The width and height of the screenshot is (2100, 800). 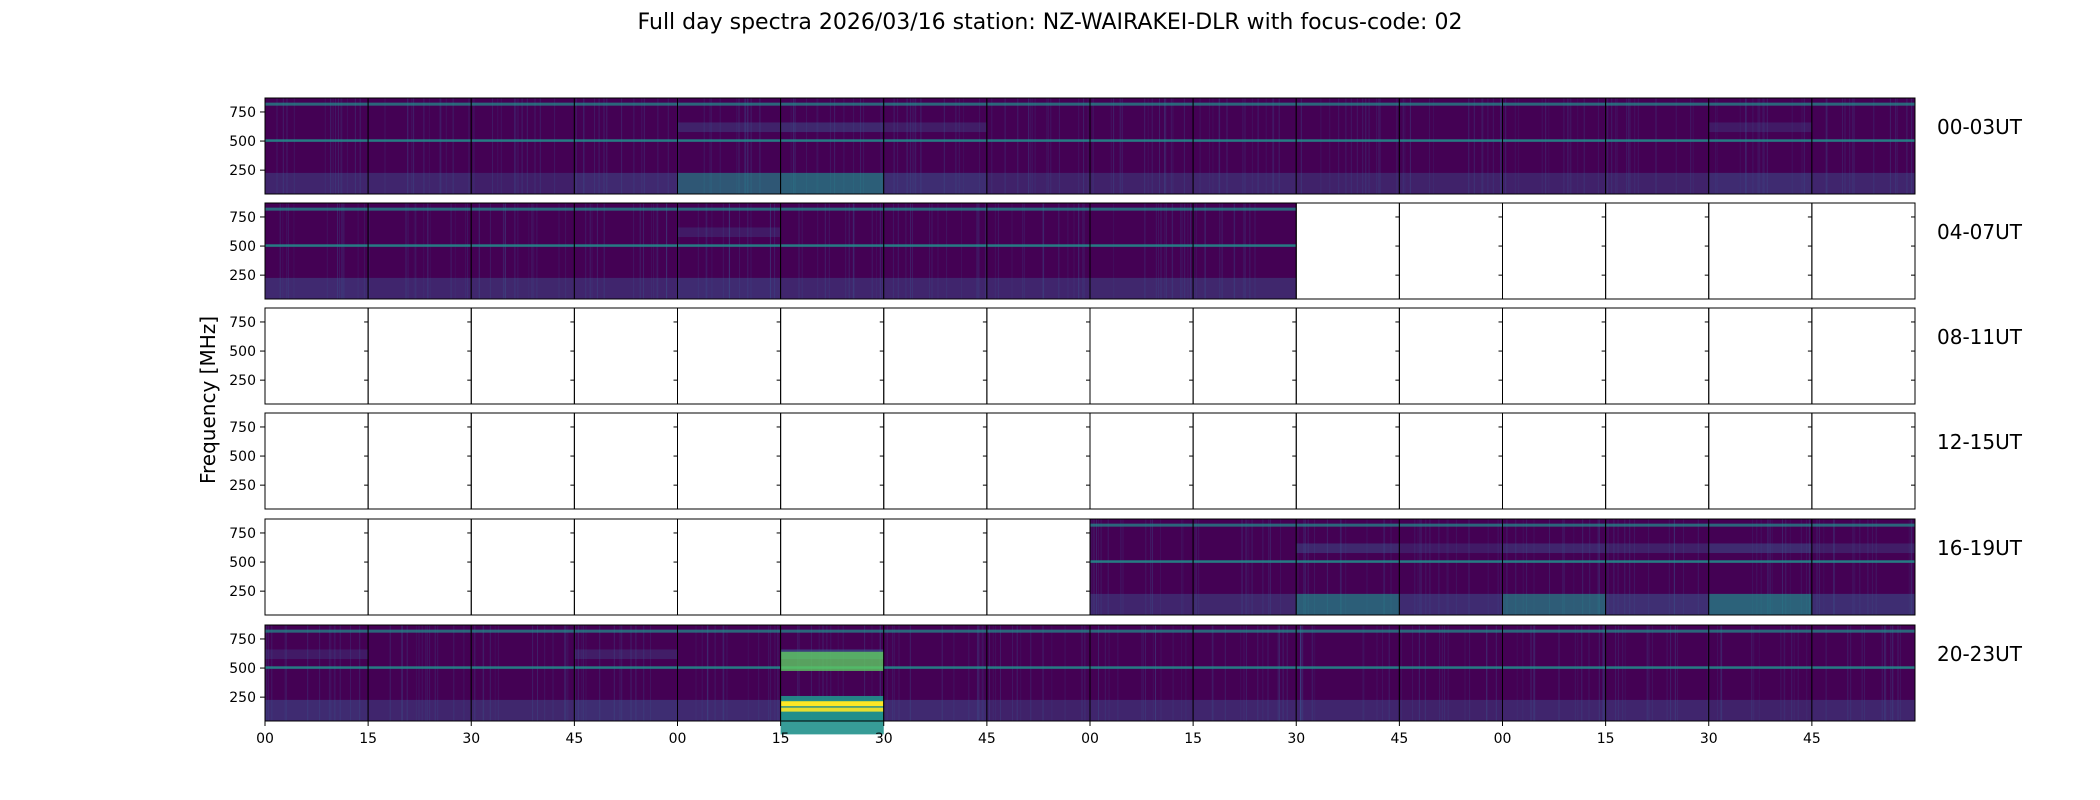 What do you see at coordinates (1812, 739) in the screenshot?
I see `x-tick-label: 45` at bounding box center [1812, 739].